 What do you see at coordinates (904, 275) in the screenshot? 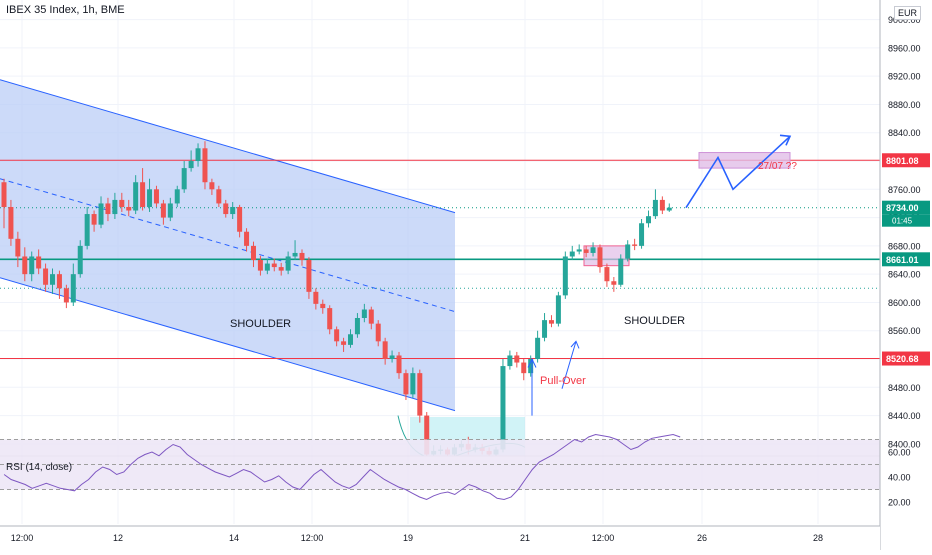
I see `price-tick-label: 8640.00` at bounding box center [904, 275].